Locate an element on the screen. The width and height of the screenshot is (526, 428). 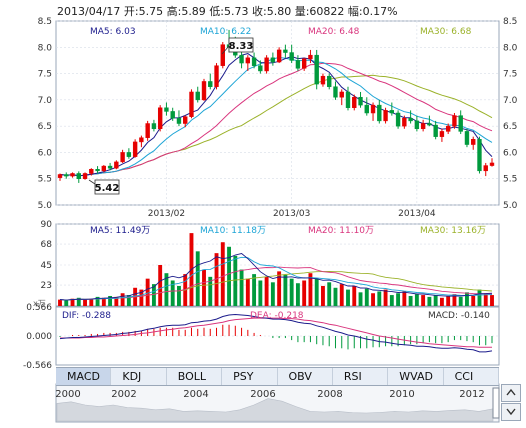
macd-y-tick: 0.000 is located at coordinates (39, 337).